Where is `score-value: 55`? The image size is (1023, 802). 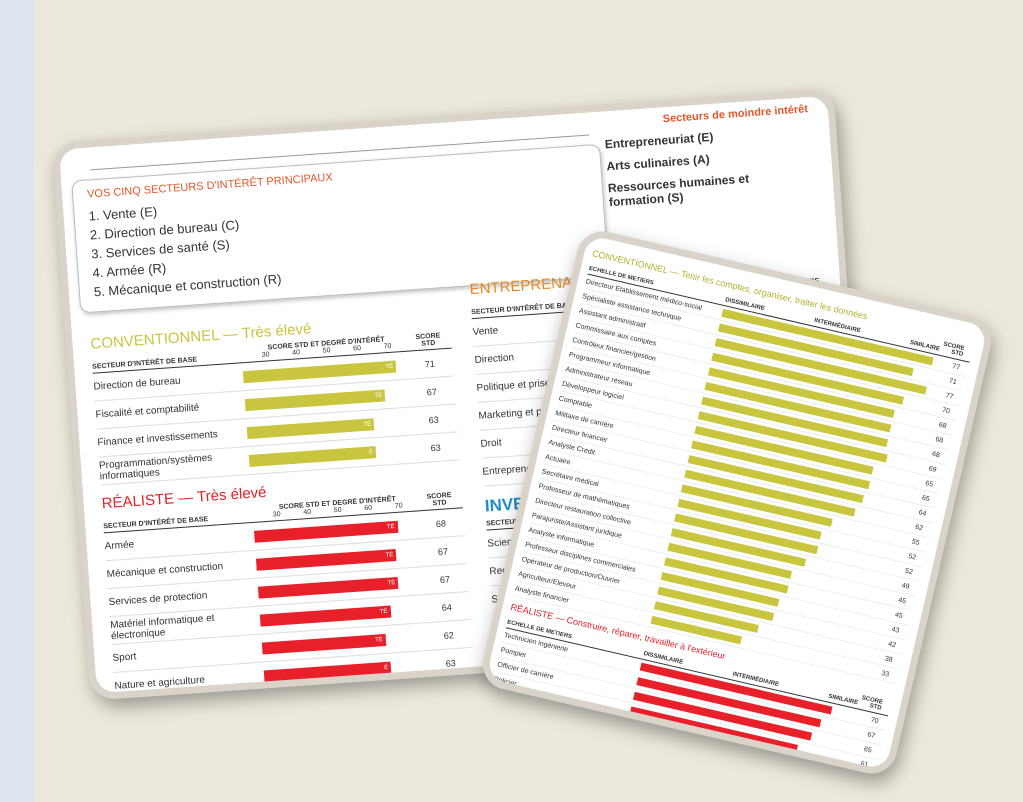
score-value: 55 is located at coordinates (916, 542).